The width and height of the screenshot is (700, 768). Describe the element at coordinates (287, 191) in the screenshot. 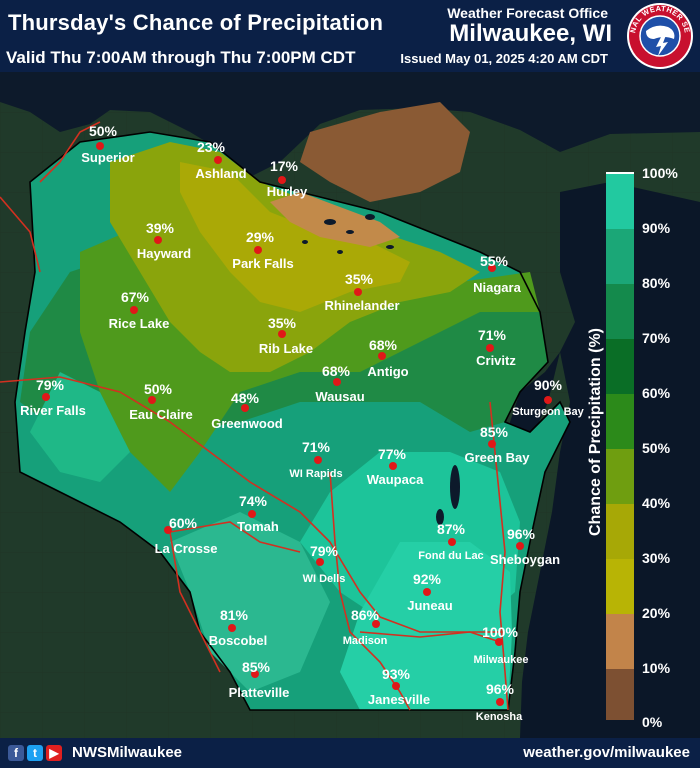

I see `svg-text: Hurley` at that location.